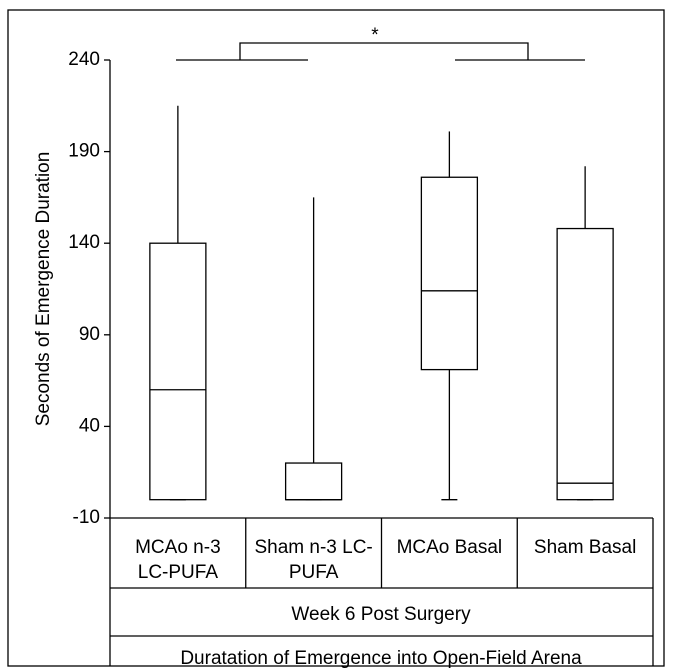 The image size is (673, 671). Describe the element at coordinates (450, 547) in the screenshot. I see `x-tick-label: MCAo Basal` at that location.